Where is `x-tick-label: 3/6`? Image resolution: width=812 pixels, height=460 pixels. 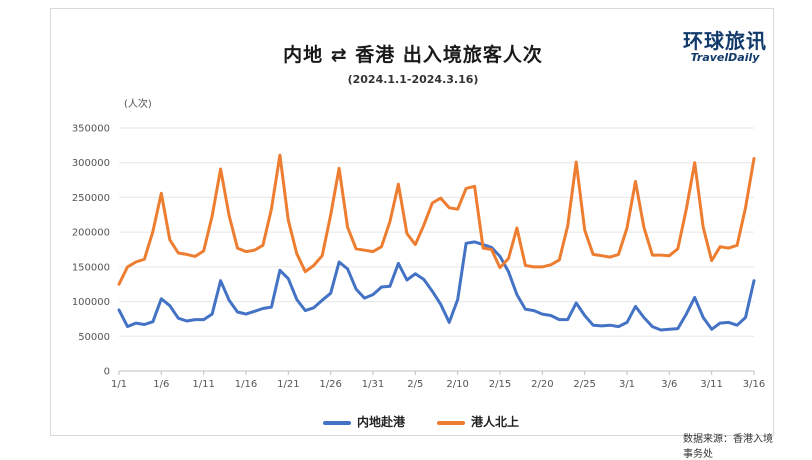
x-tick-label: 3/6 is located at coordinates (669, 384).